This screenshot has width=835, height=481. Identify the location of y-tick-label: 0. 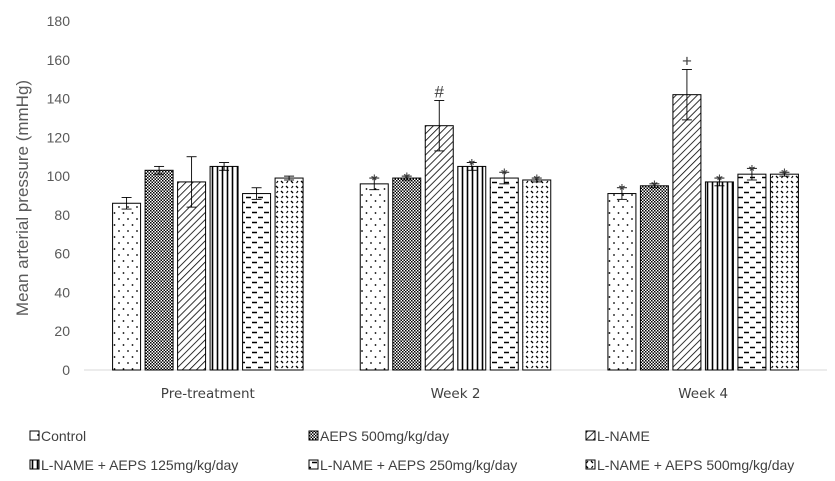
(66, 370).